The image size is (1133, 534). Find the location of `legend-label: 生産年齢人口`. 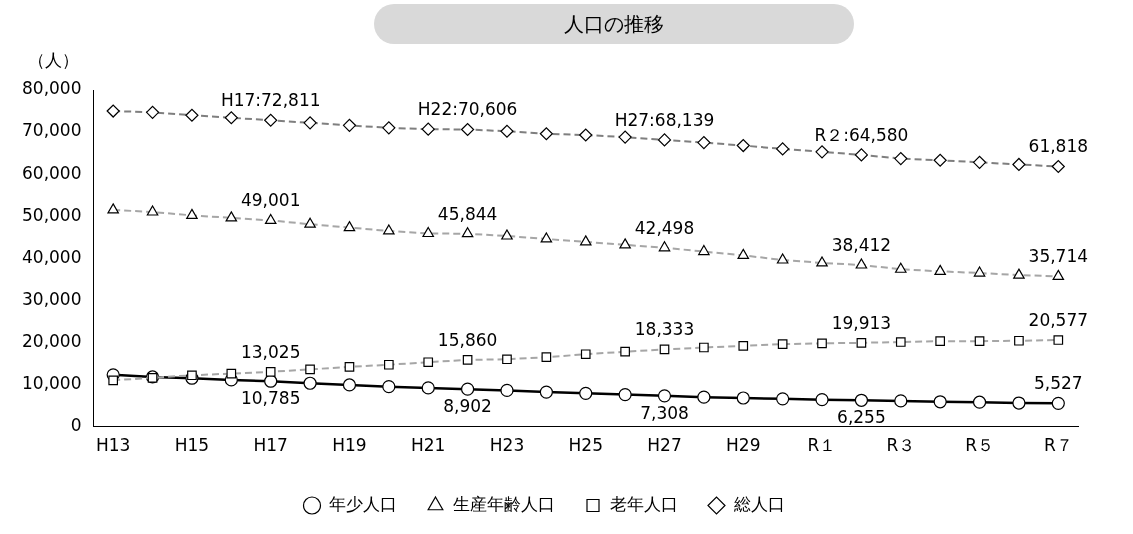

legend-label: 生産年齢人口 is located at coordinates (503, 503).